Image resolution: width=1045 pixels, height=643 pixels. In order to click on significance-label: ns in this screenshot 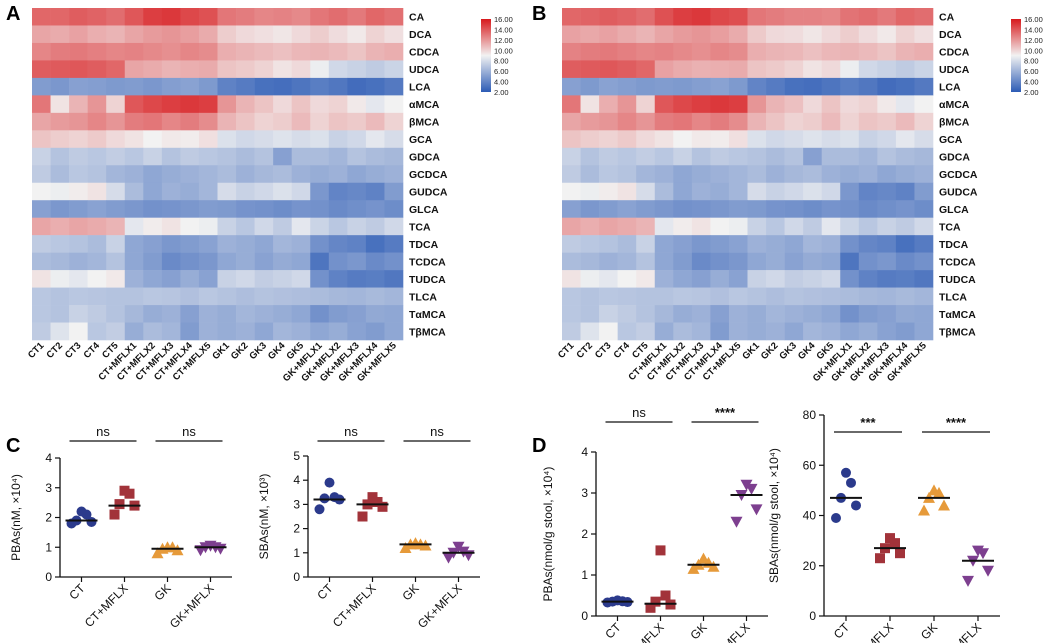, I will do `click(103, 431)`.